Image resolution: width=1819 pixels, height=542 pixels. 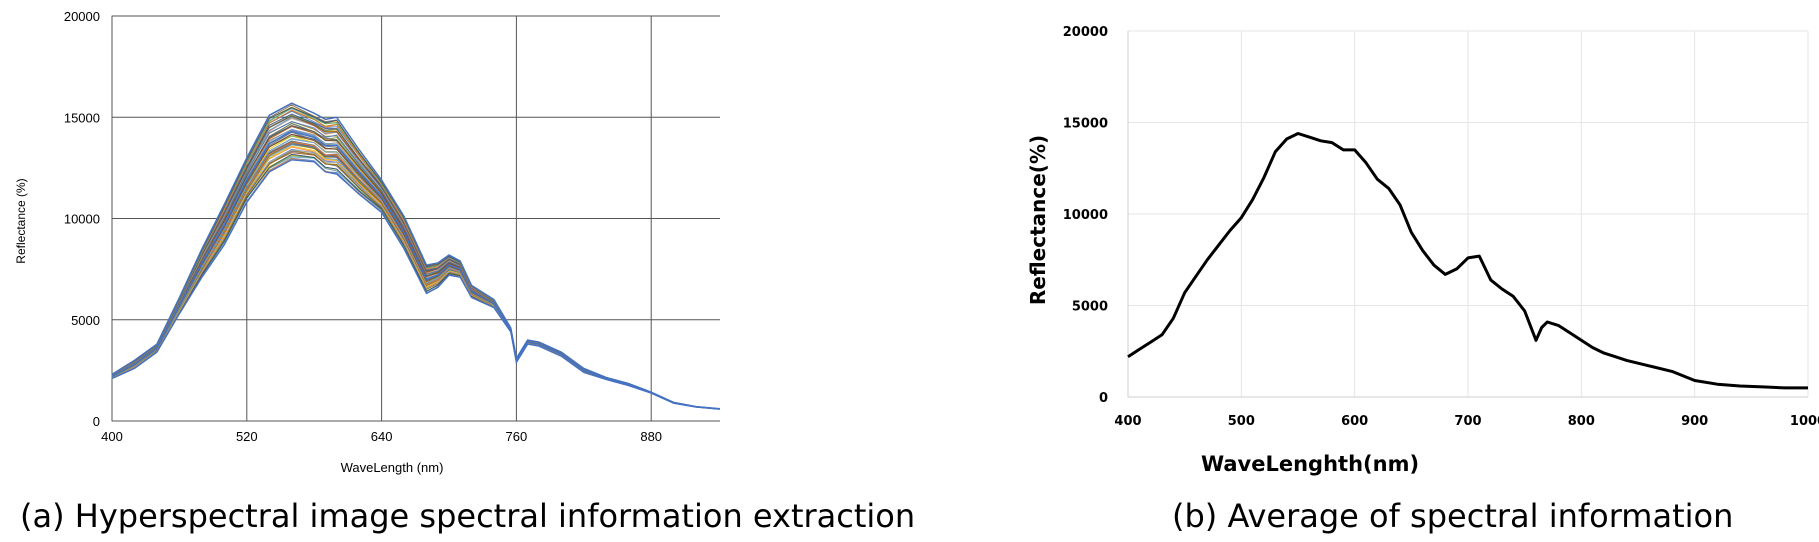 What do you see at coordinates (1453, 516) in the screenshot?
I see `caption-b: (b) Average of spectral information` at bounding box center [1453, 516].